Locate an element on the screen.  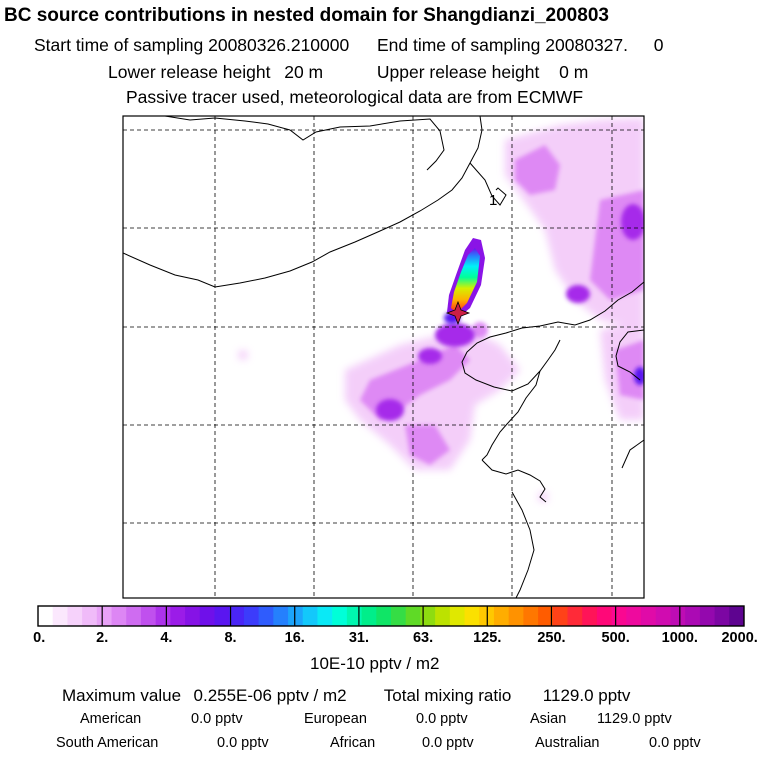
colorbar is located at coordinates (391, 616).